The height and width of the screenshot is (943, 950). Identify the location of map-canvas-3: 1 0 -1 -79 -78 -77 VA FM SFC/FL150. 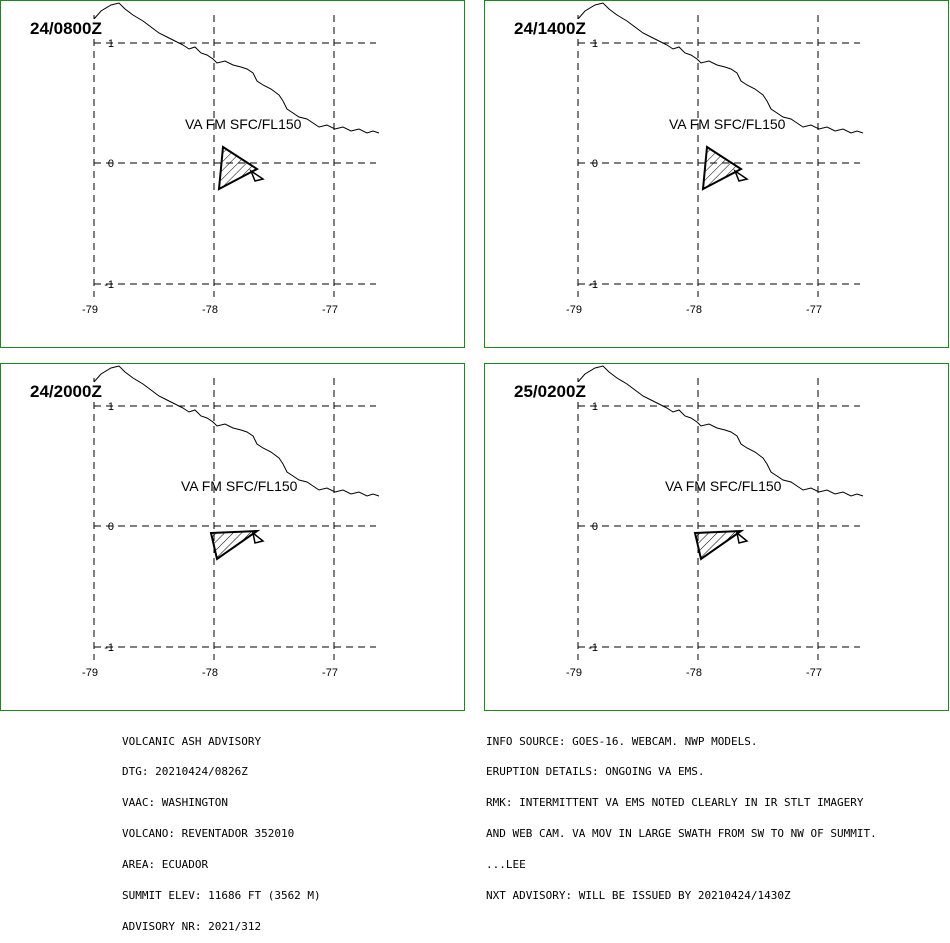
(231, 522).